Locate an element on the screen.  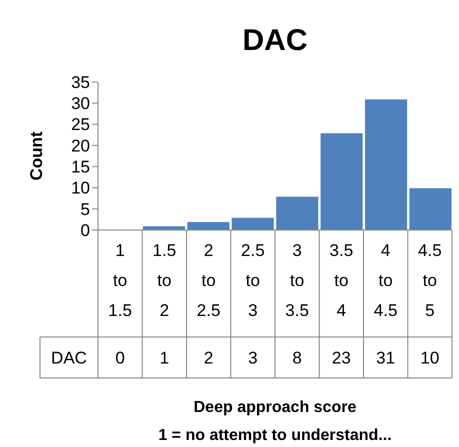
y-tick-label: 15 is located at coordinates (80, 167).